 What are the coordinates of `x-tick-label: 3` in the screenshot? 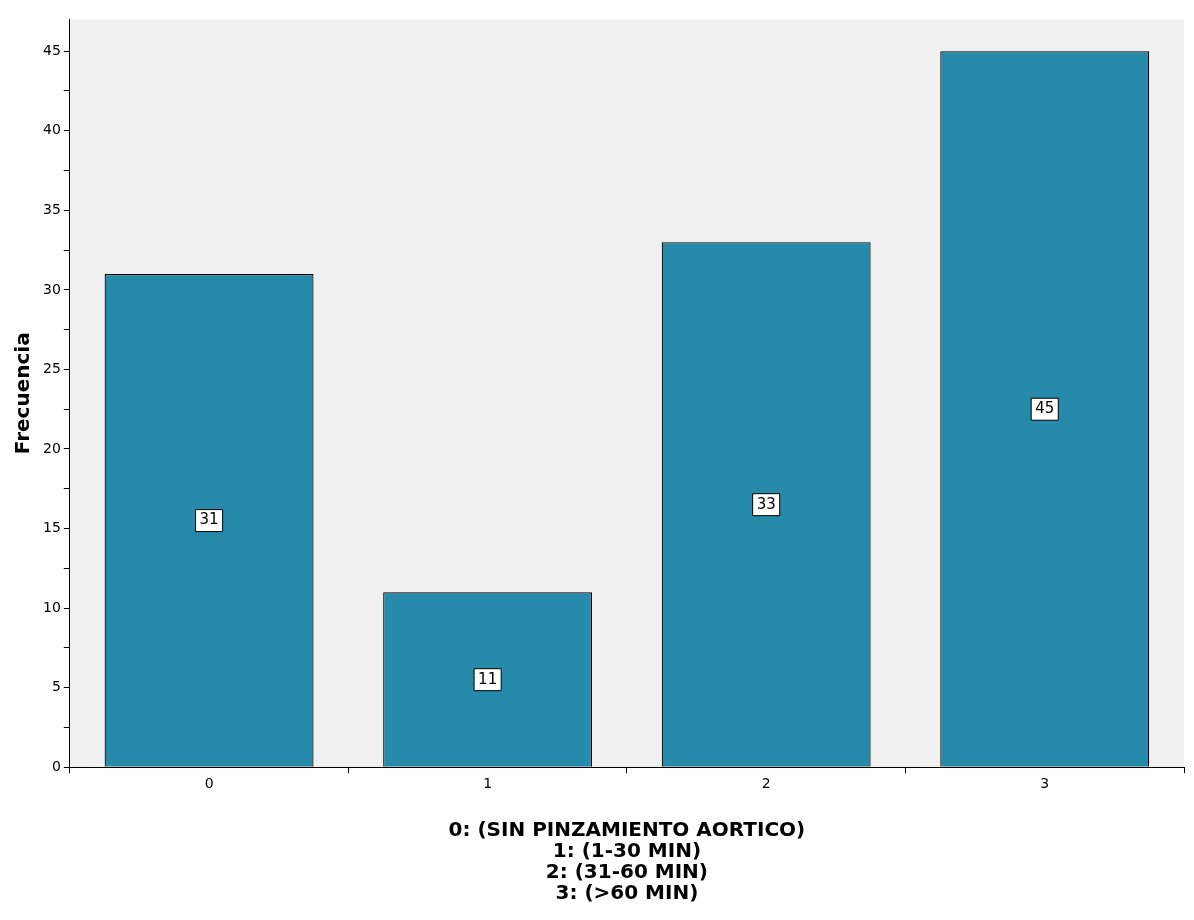 It's located at (1045, 783).